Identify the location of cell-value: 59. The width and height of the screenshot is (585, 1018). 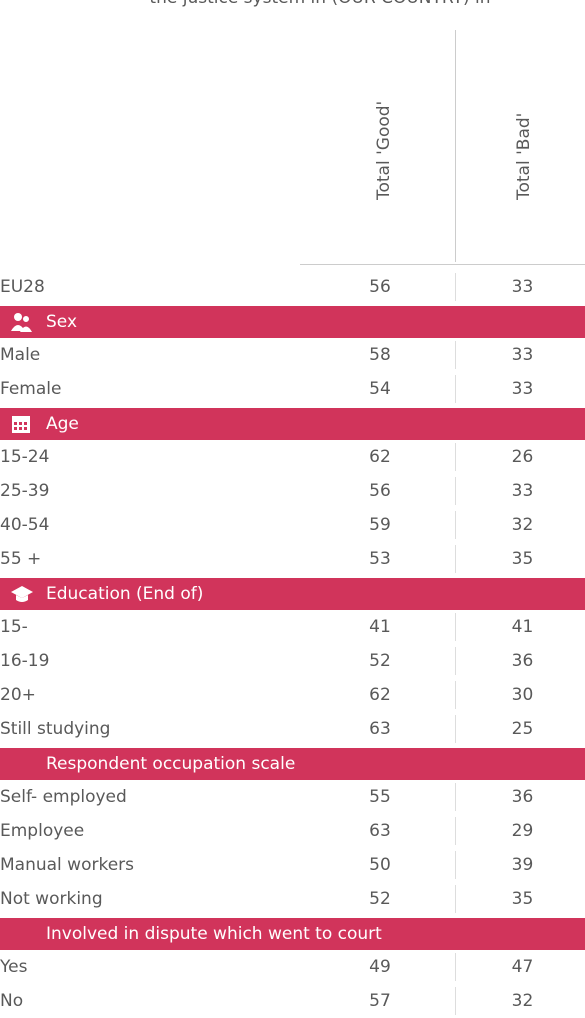
(380, 525).